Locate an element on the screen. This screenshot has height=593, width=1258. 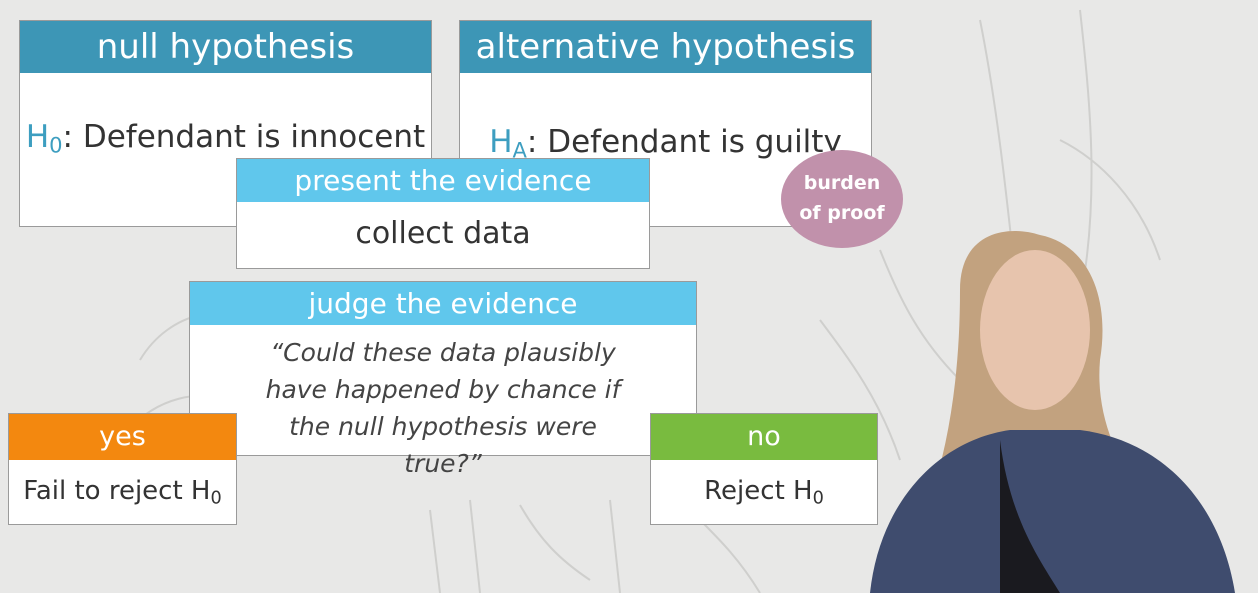
burden-line-1: burden is located at coordinates (842, 183).